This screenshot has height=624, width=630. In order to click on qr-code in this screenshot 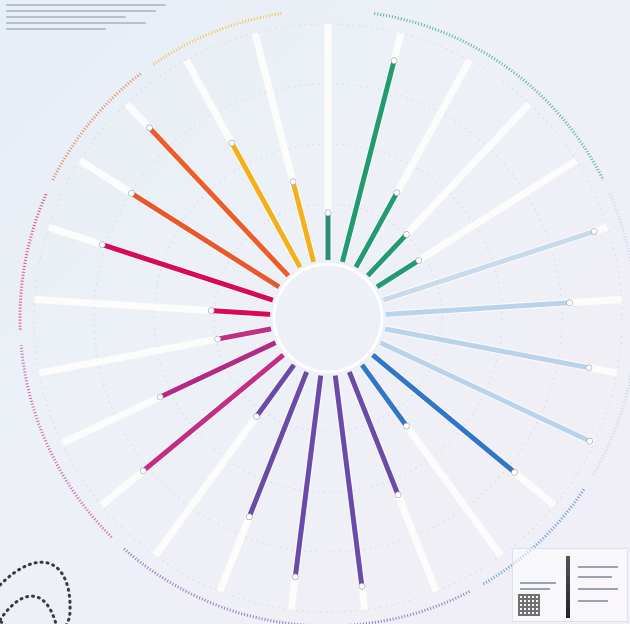, I will do `click(529, 605)`.